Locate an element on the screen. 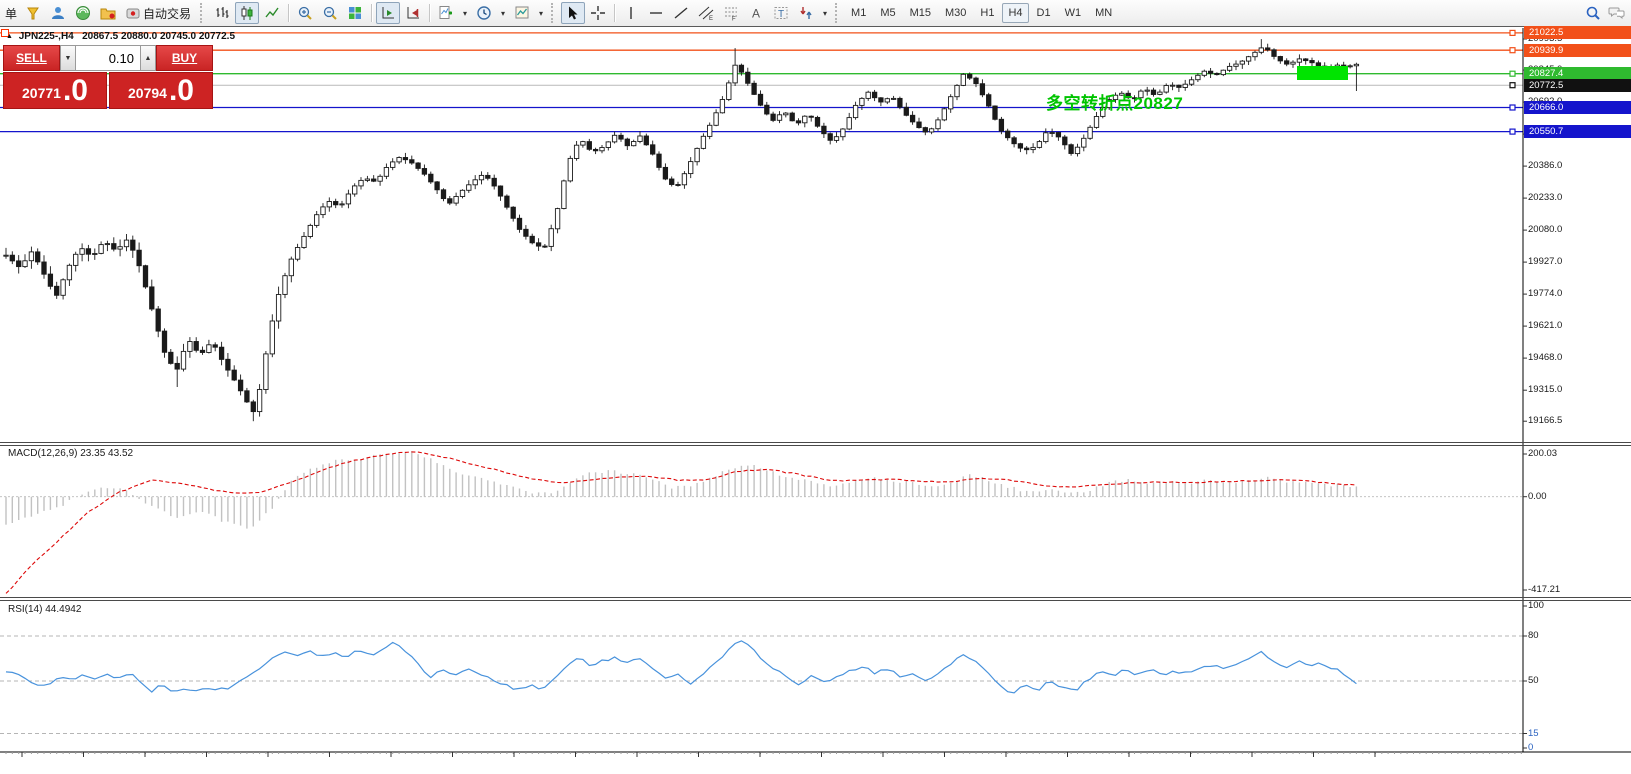 The height and width of the screenshot is (774, 1631). bar-chart-icon is located at coordinates (222, 12).